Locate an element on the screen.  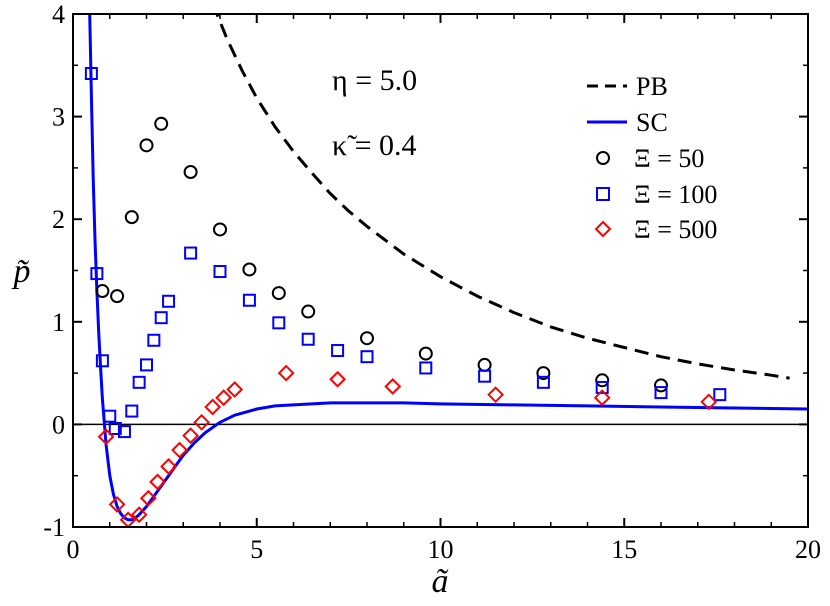
legend-swatch-xi50 is located at coordinates (603, 158).